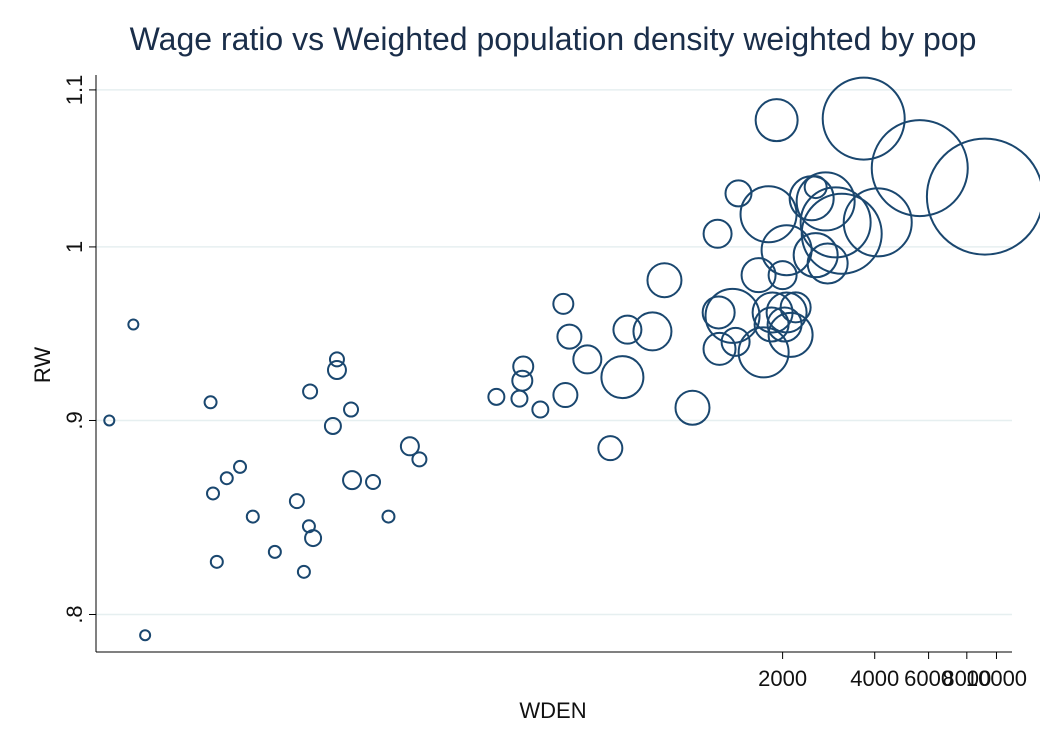 The height and width of the screenshot is (756, 1040). Describe the element at coordinates (74, 420) in the screenshot. I see `y-tick-label: .9` at that location.